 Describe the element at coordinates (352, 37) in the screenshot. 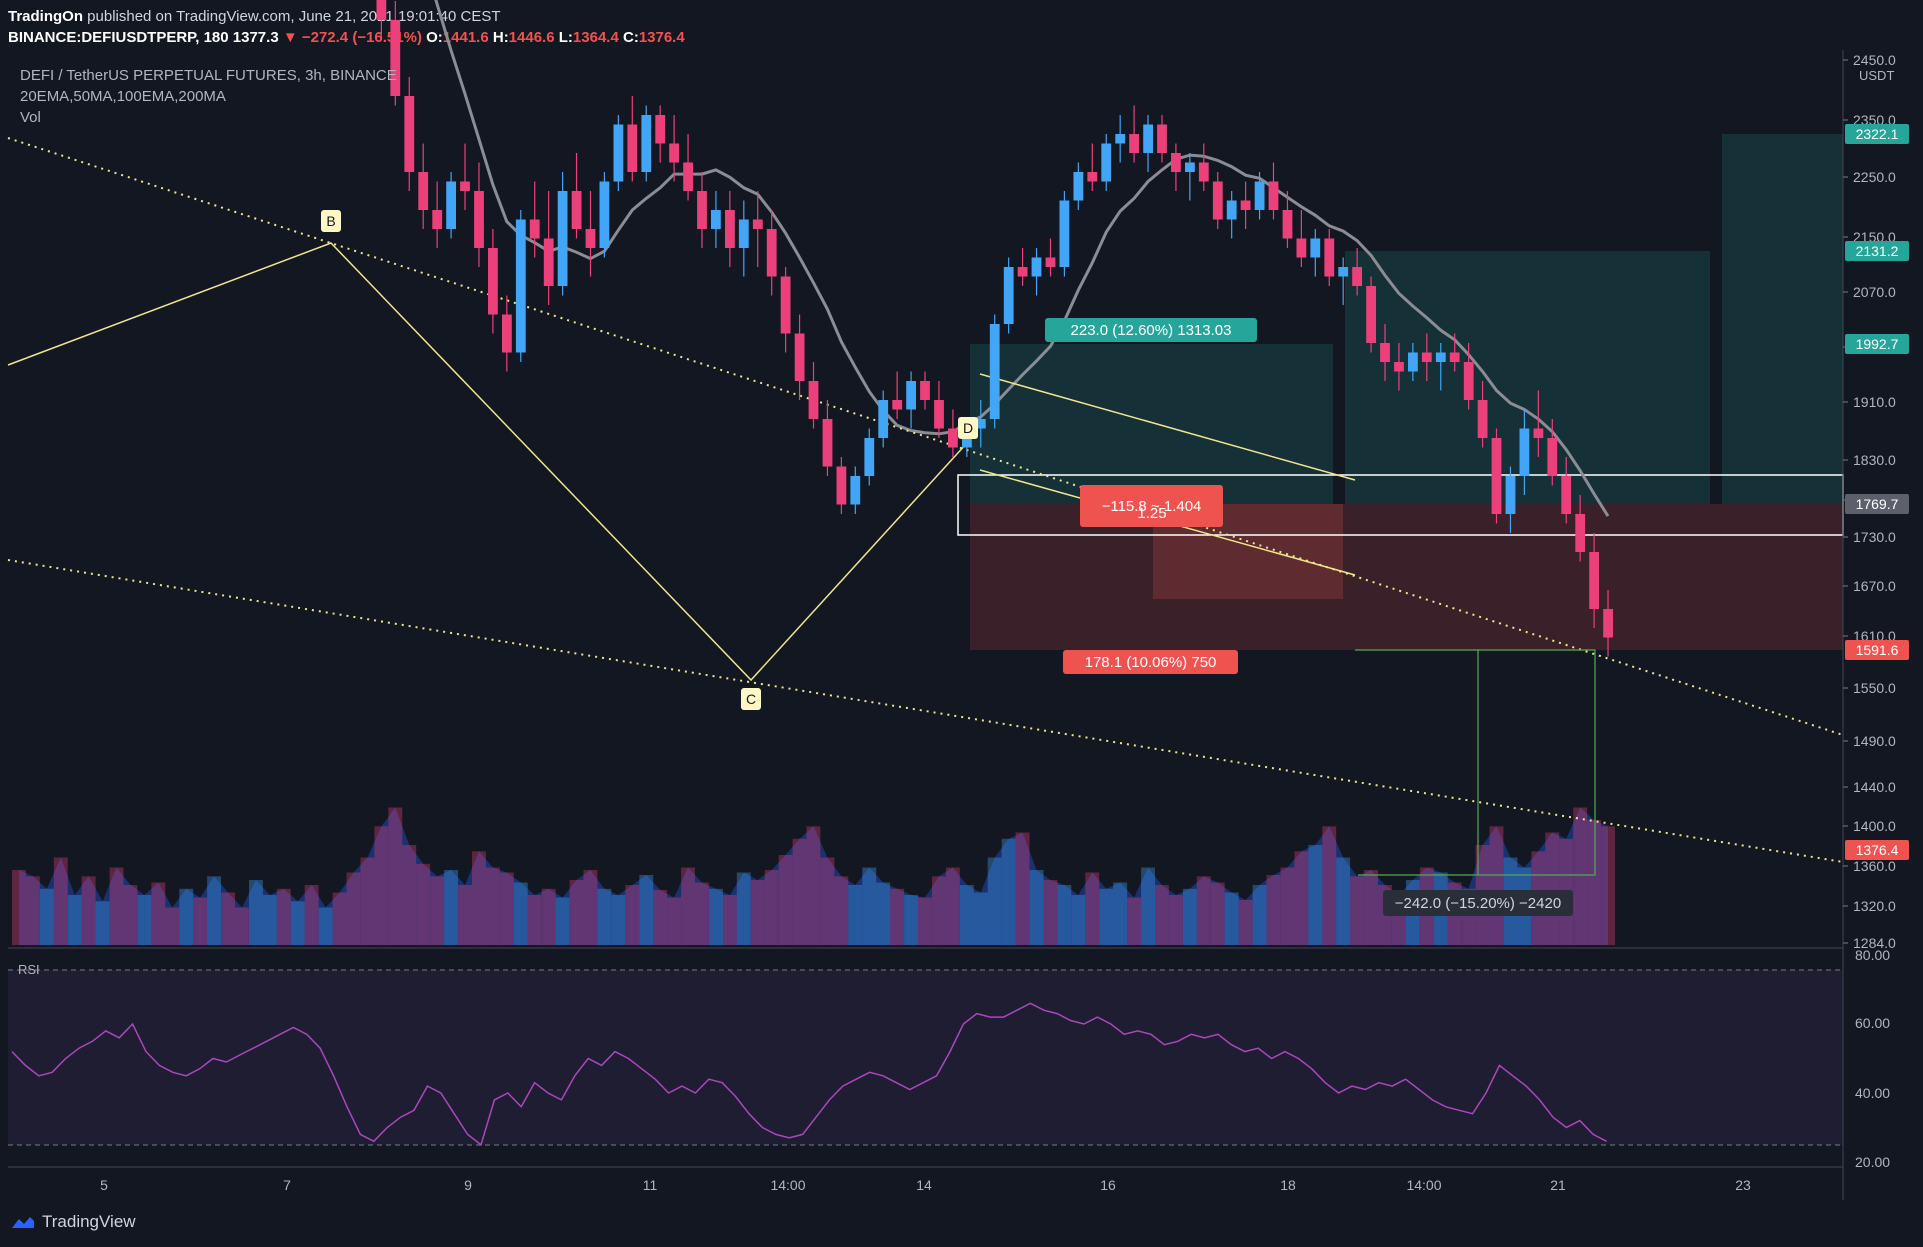

I see `price-change: ▼ −272.4 (−16.51%)` at that location.